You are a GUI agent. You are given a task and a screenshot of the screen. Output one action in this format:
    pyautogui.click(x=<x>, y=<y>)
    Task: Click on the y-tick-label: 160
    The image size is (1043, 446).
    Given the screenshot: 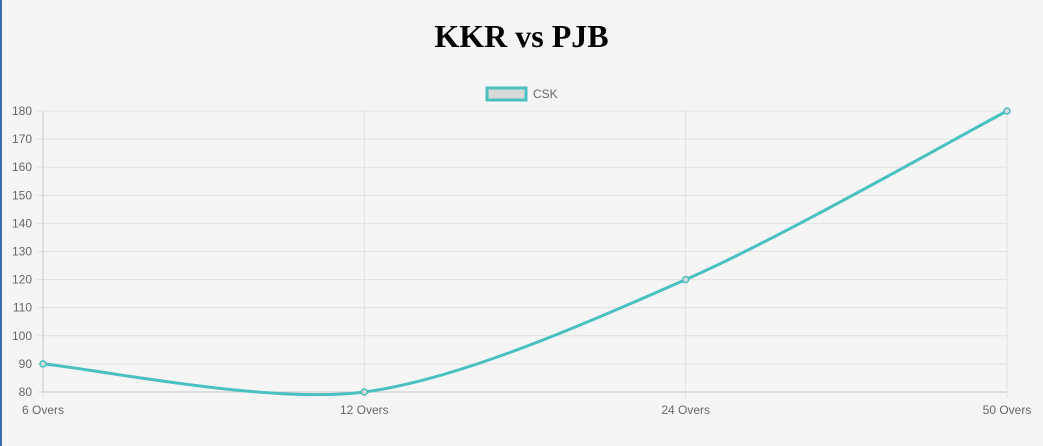 What is the action you would take?
    pyautogui.click(x=22, y=167)
    